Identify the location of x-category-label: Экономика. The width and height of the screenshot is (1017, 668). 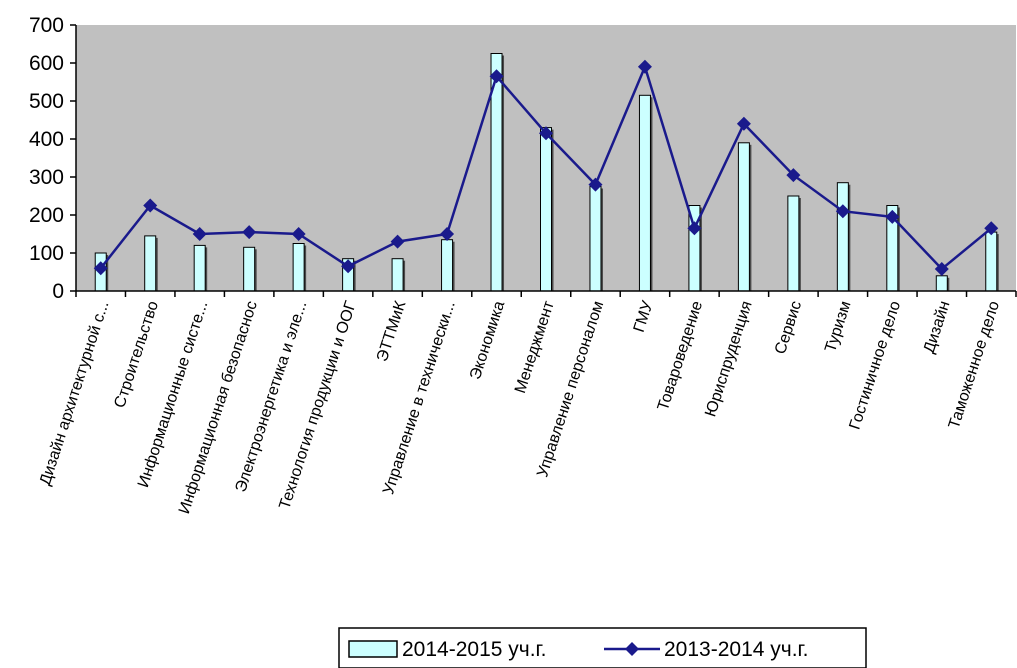
(487, 340).